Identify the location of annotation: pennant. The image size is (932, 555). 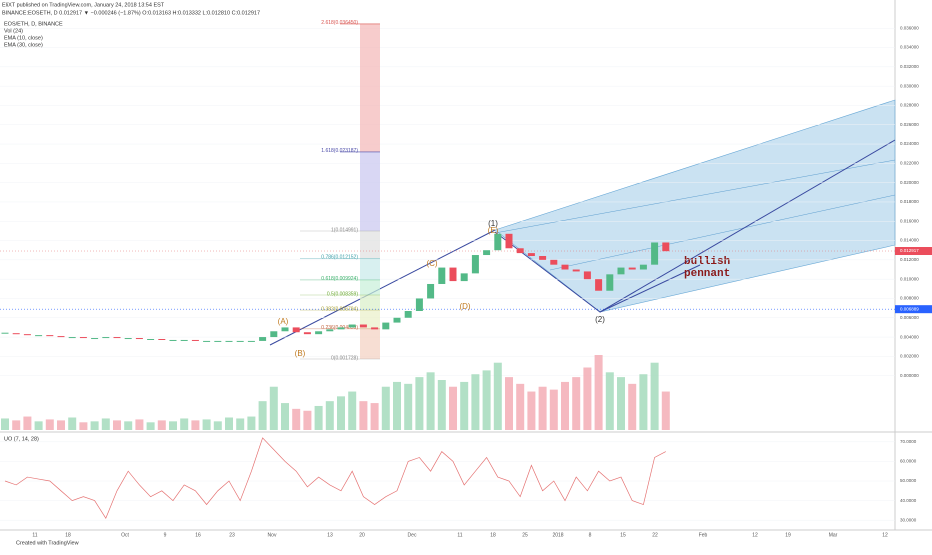
(707, 274).